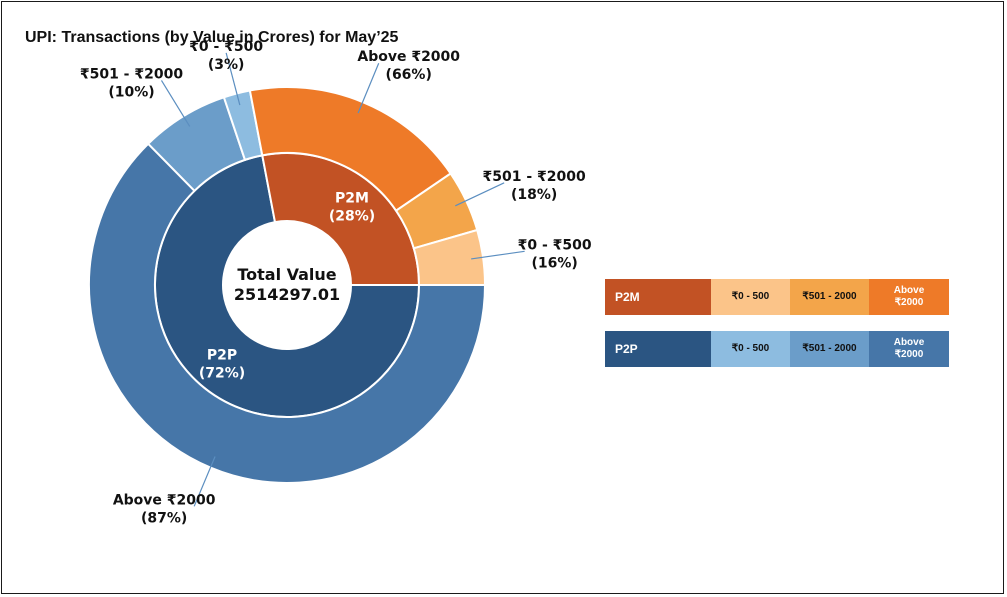 The height and width of the screenshot is (597, 1007). Describe the element at coordinates (534, 195) in the screenshot. I see `outer-pct-p2m-501-2000: (18%)` at that location.